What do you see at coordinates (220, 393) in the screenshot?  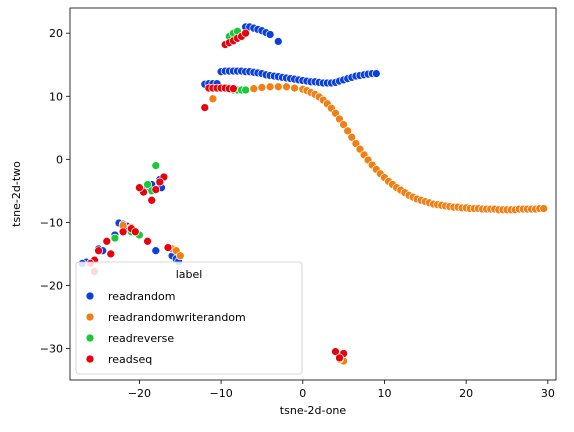 I see `x-tick-label: −10` at bounding box center [220, 393].